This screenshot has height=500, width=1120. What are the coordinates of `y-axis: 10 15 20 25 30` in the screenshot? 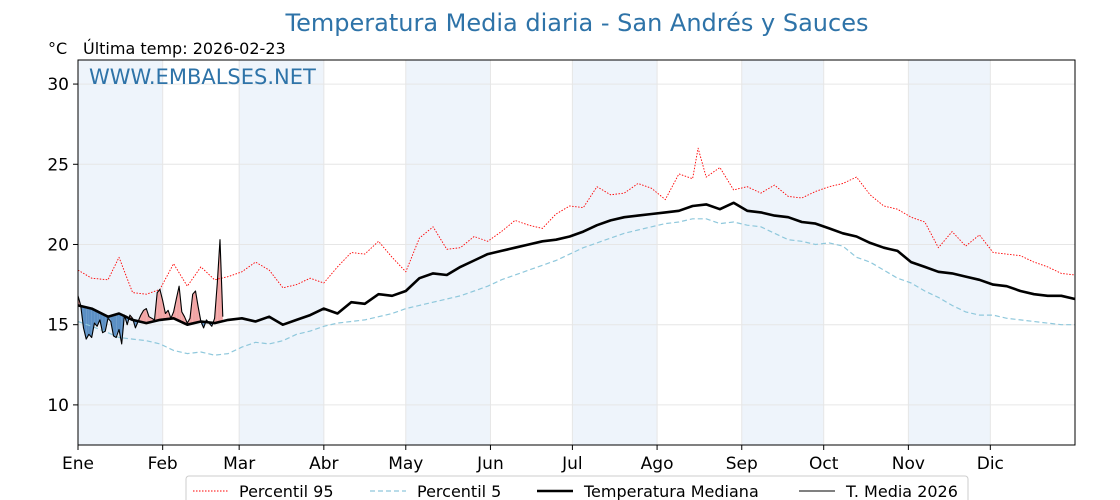 It's located at (62, 245).